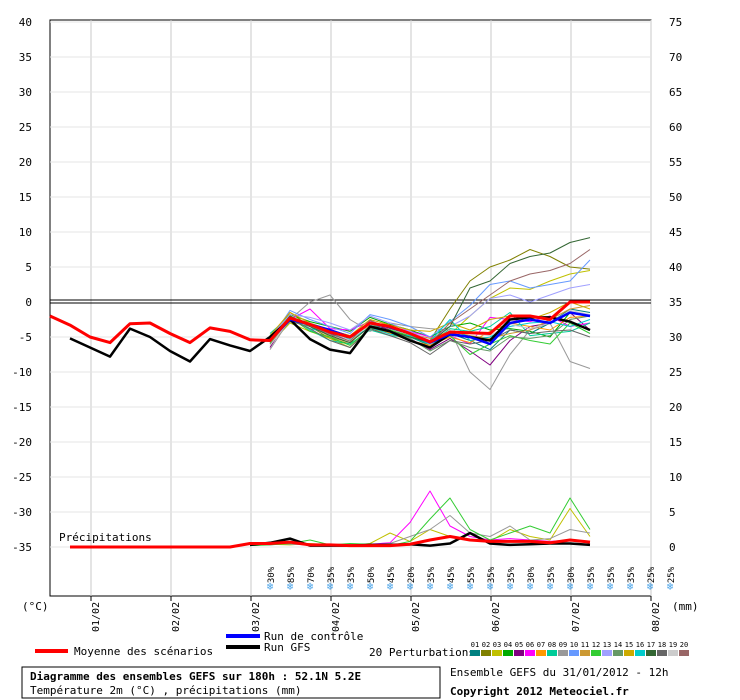 Image resolution: width=740 pixels, height=700 pixels. Describe the element at coordinates (596, 645) in the screenshot. I see `legend-perturbation-number: 12` at that location.